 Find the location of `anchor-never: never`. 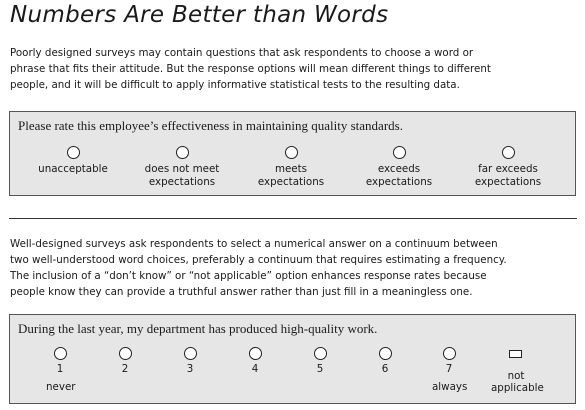

anchor-never: never is located at coordinates (61, 387).